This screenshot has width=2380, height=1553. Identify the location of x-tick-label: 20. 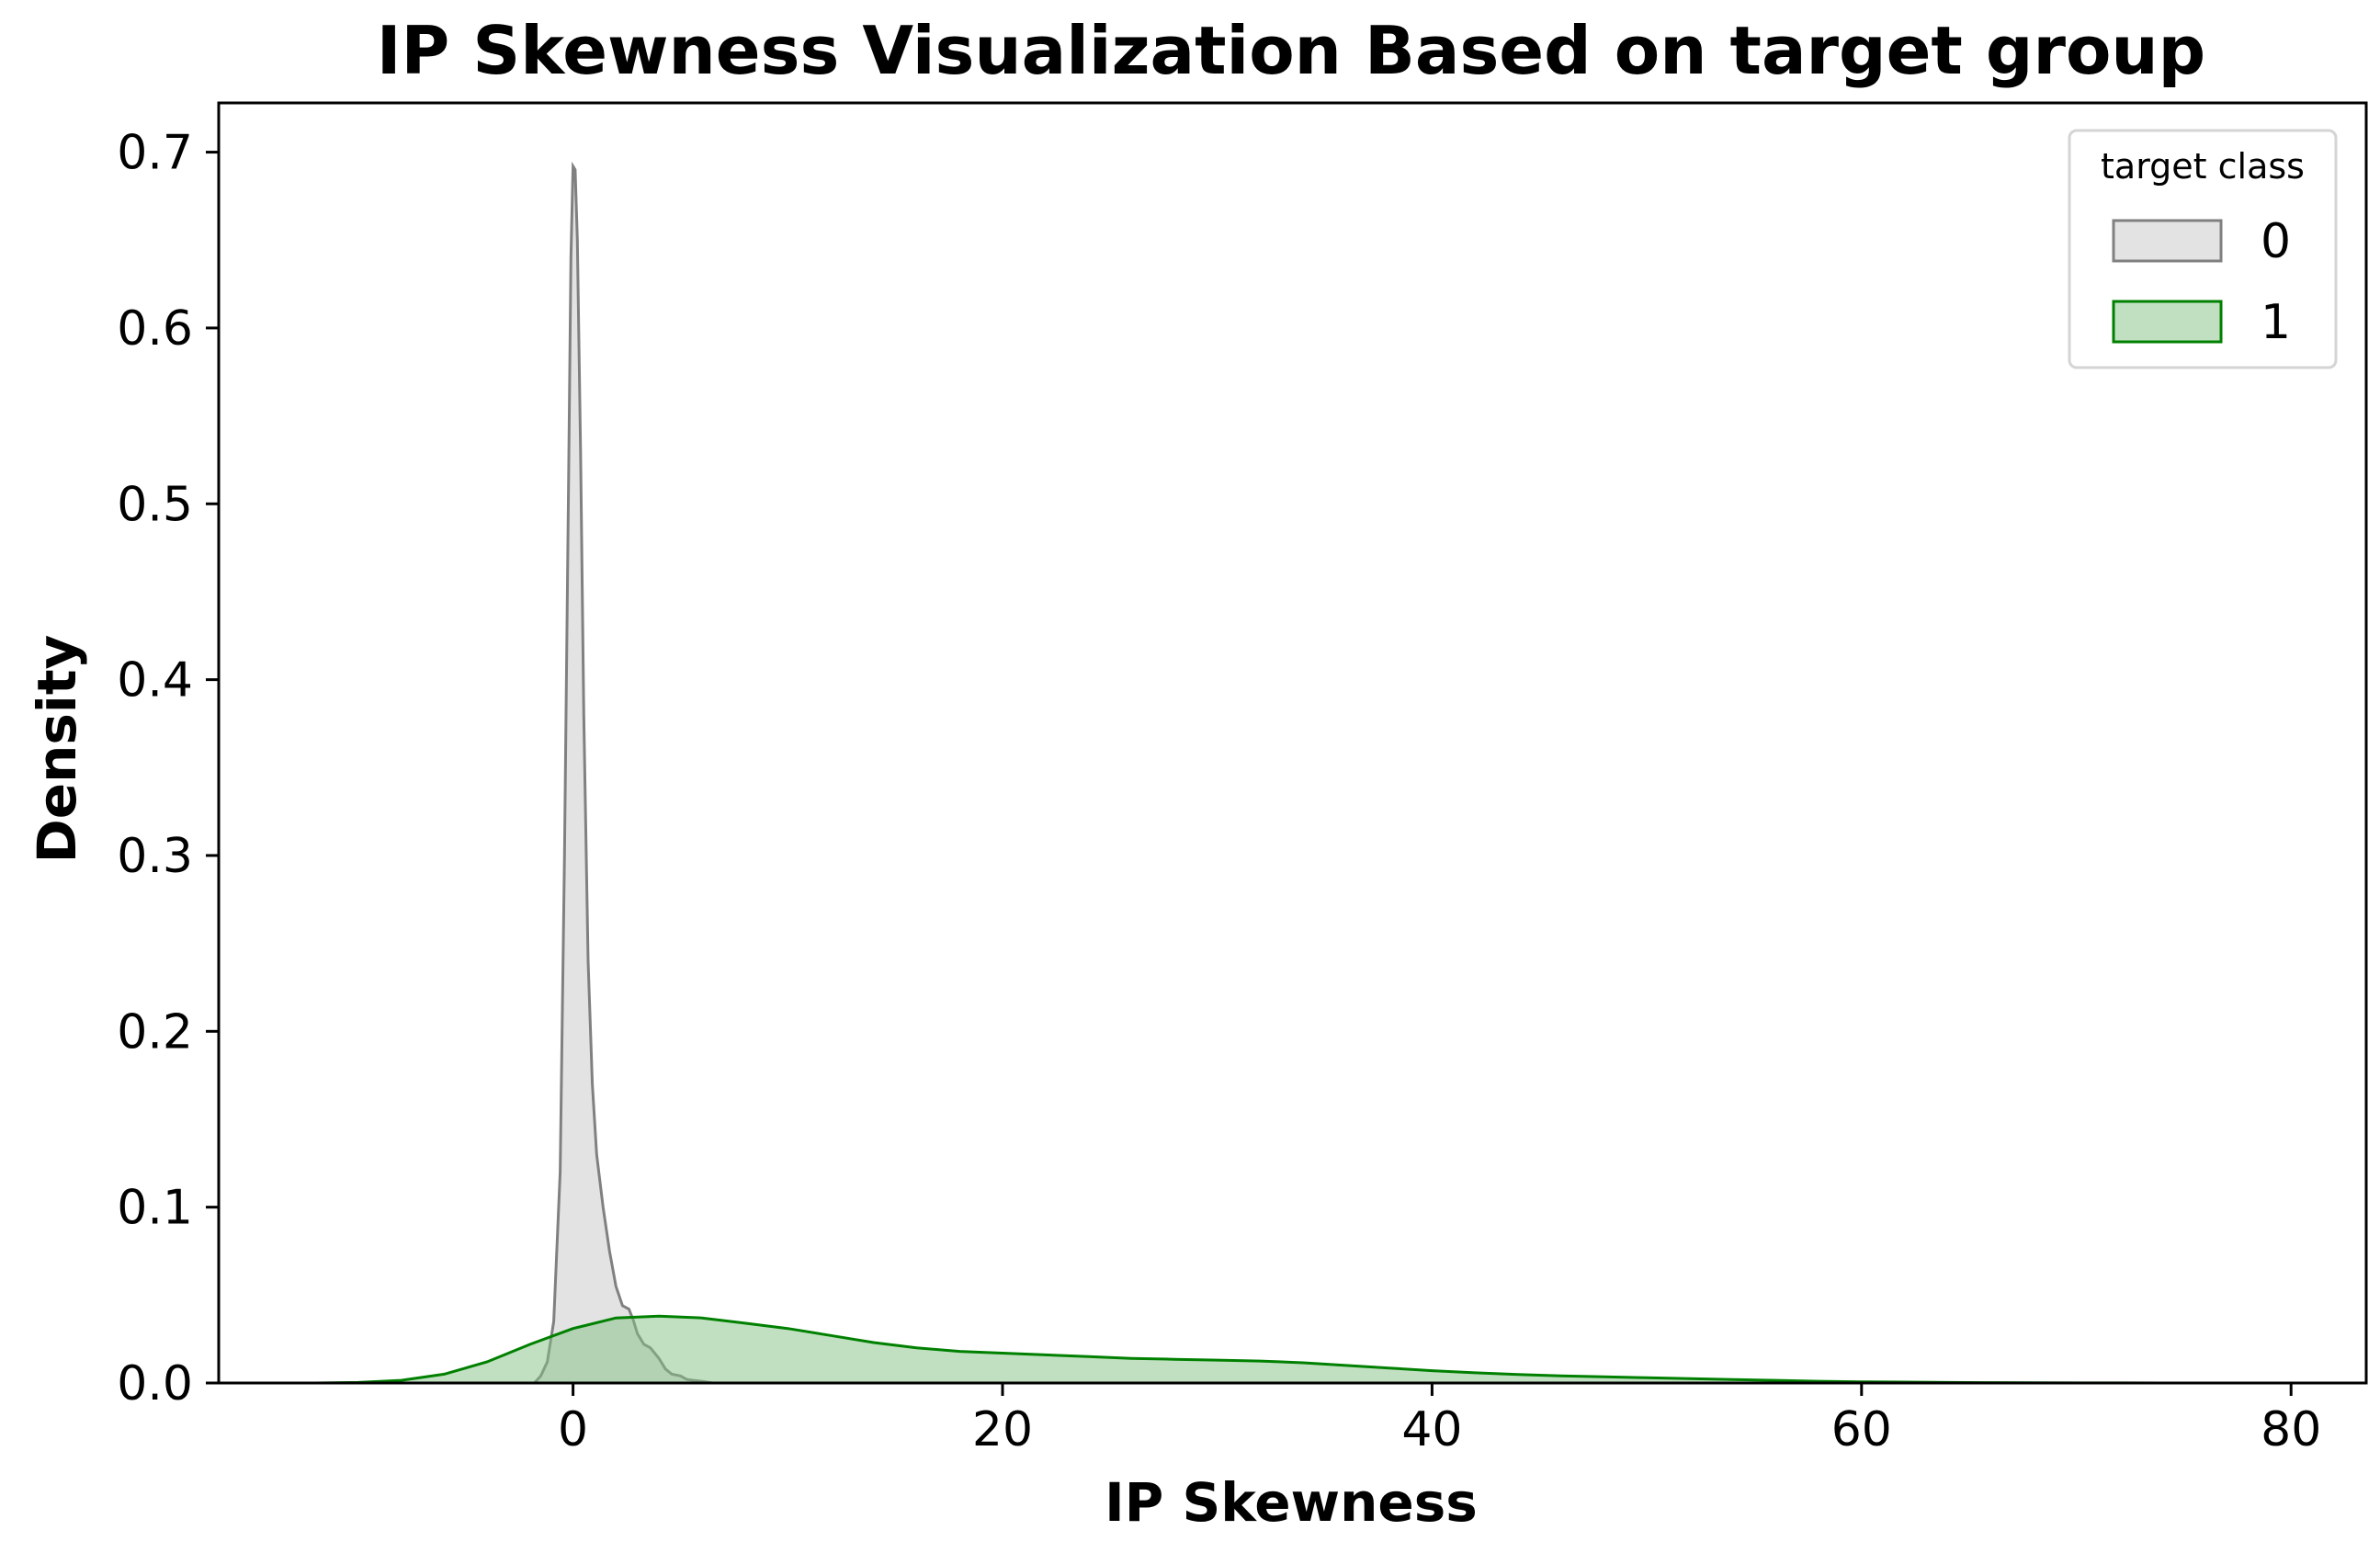
(1002, 1429).